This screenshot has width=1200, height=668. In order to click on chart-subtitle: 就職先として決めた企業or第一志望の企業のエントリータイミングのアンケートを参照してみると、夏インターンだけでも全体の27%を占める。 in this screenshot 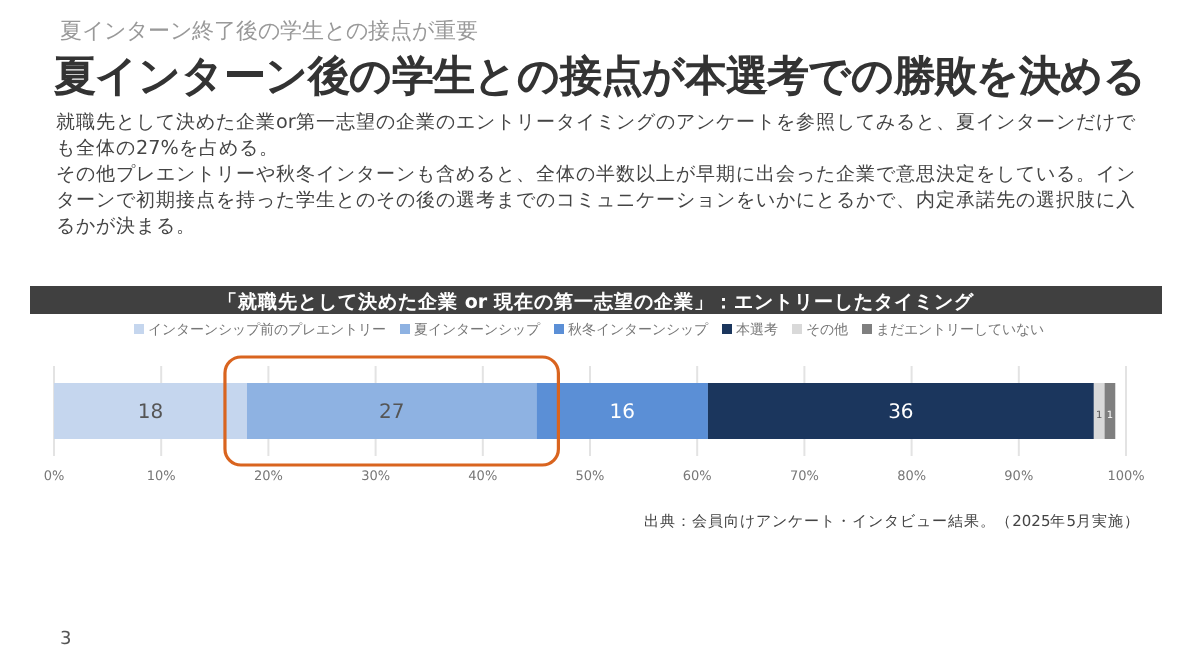, I will do `click(597, 136)`.